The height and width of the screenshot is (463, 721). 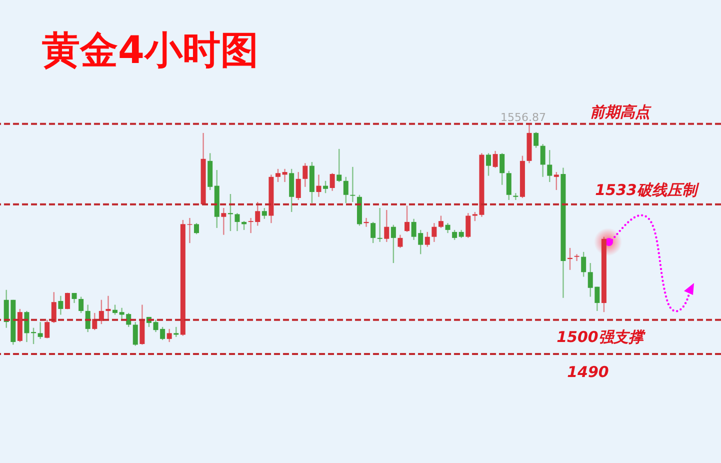 What do you see at coordinates (588, 372) in the screenshot?
I see `text: 1490` at bounding box center [588, 372].